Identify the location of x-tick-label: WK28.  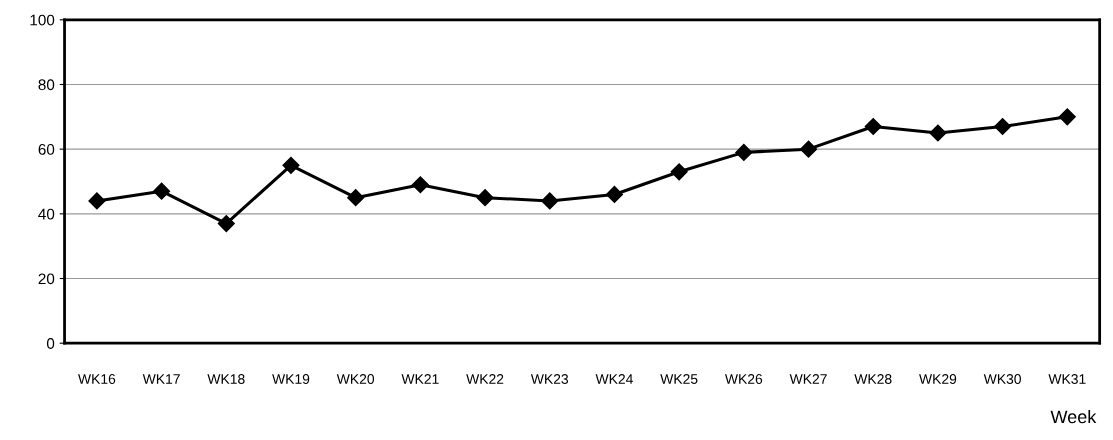
(873, 379).